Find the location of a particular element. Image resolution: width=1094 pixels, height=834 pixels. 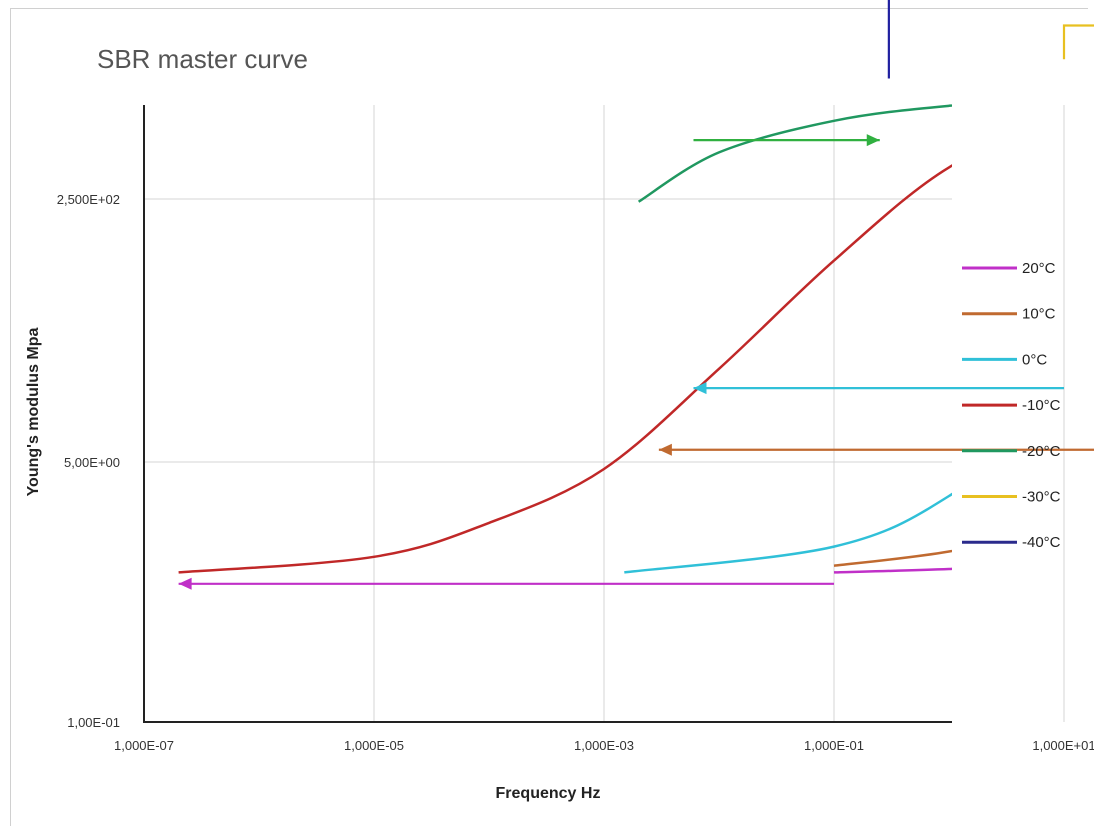

legend-label: 20°C is located at coordinates (1039, 268).